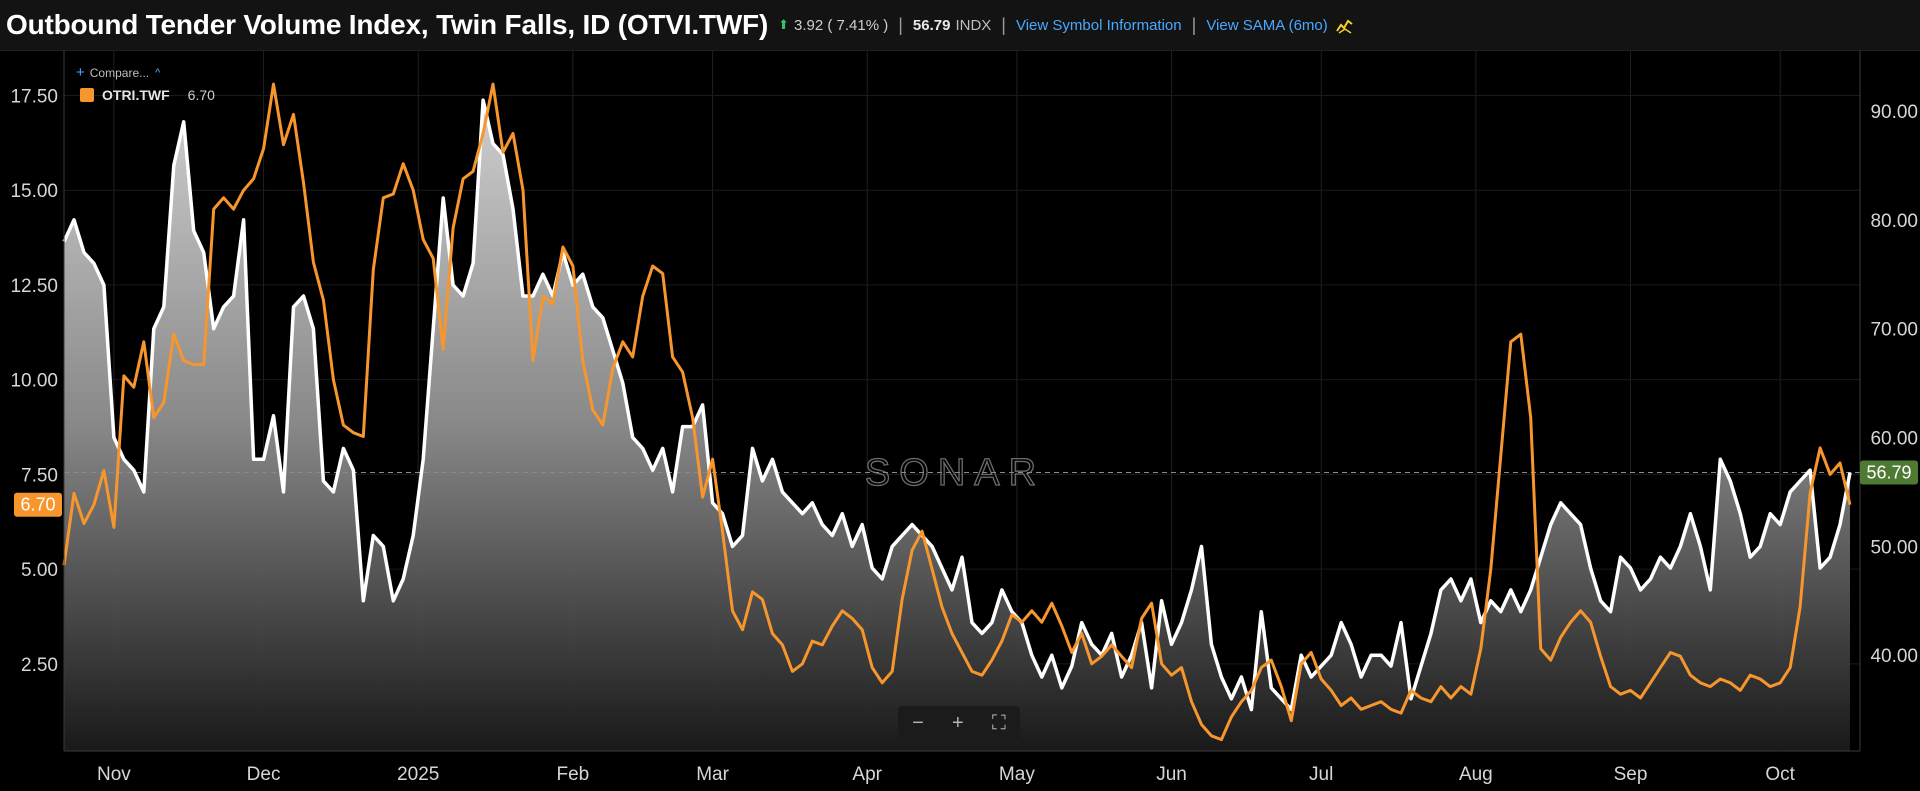 The height and width of the screenshot is (791, 1920). I want to click on x-tick-label: 2025, so click(418, 774).